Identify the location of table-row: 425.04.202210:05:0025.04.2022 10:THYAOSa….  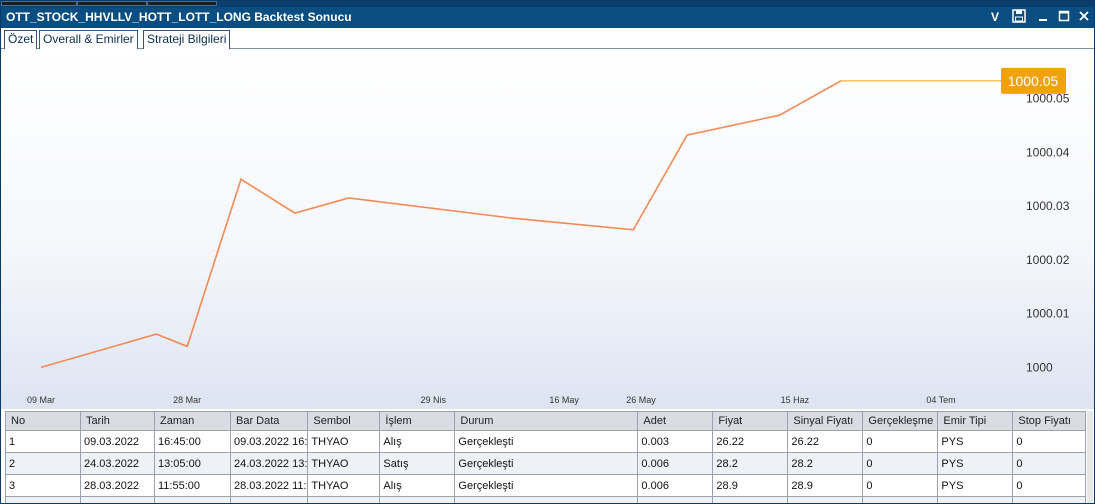
(546, 499).